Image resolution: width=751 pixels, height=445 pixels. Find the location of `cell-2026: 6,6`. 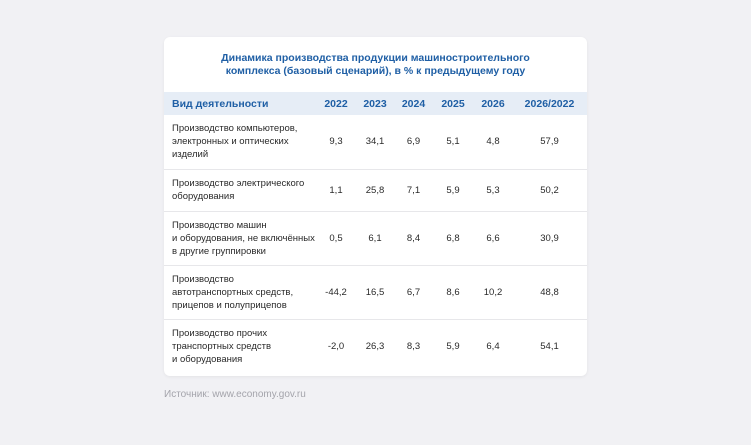

cell-2026: 6,6 is located at coordinates (493, 238).